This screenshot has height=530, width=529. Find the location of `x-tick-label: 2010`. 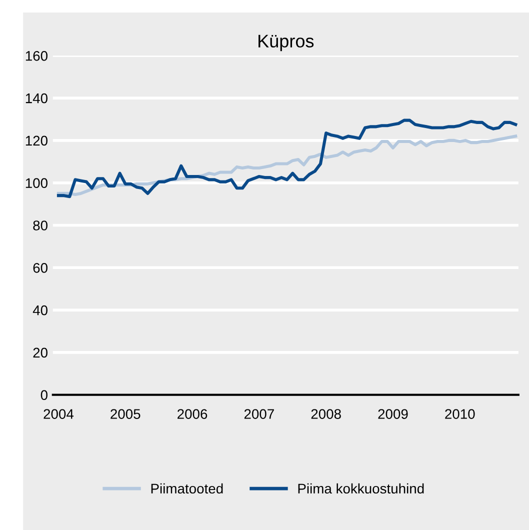

x-tick-label: 2010 is located at coordinates (460, 414).